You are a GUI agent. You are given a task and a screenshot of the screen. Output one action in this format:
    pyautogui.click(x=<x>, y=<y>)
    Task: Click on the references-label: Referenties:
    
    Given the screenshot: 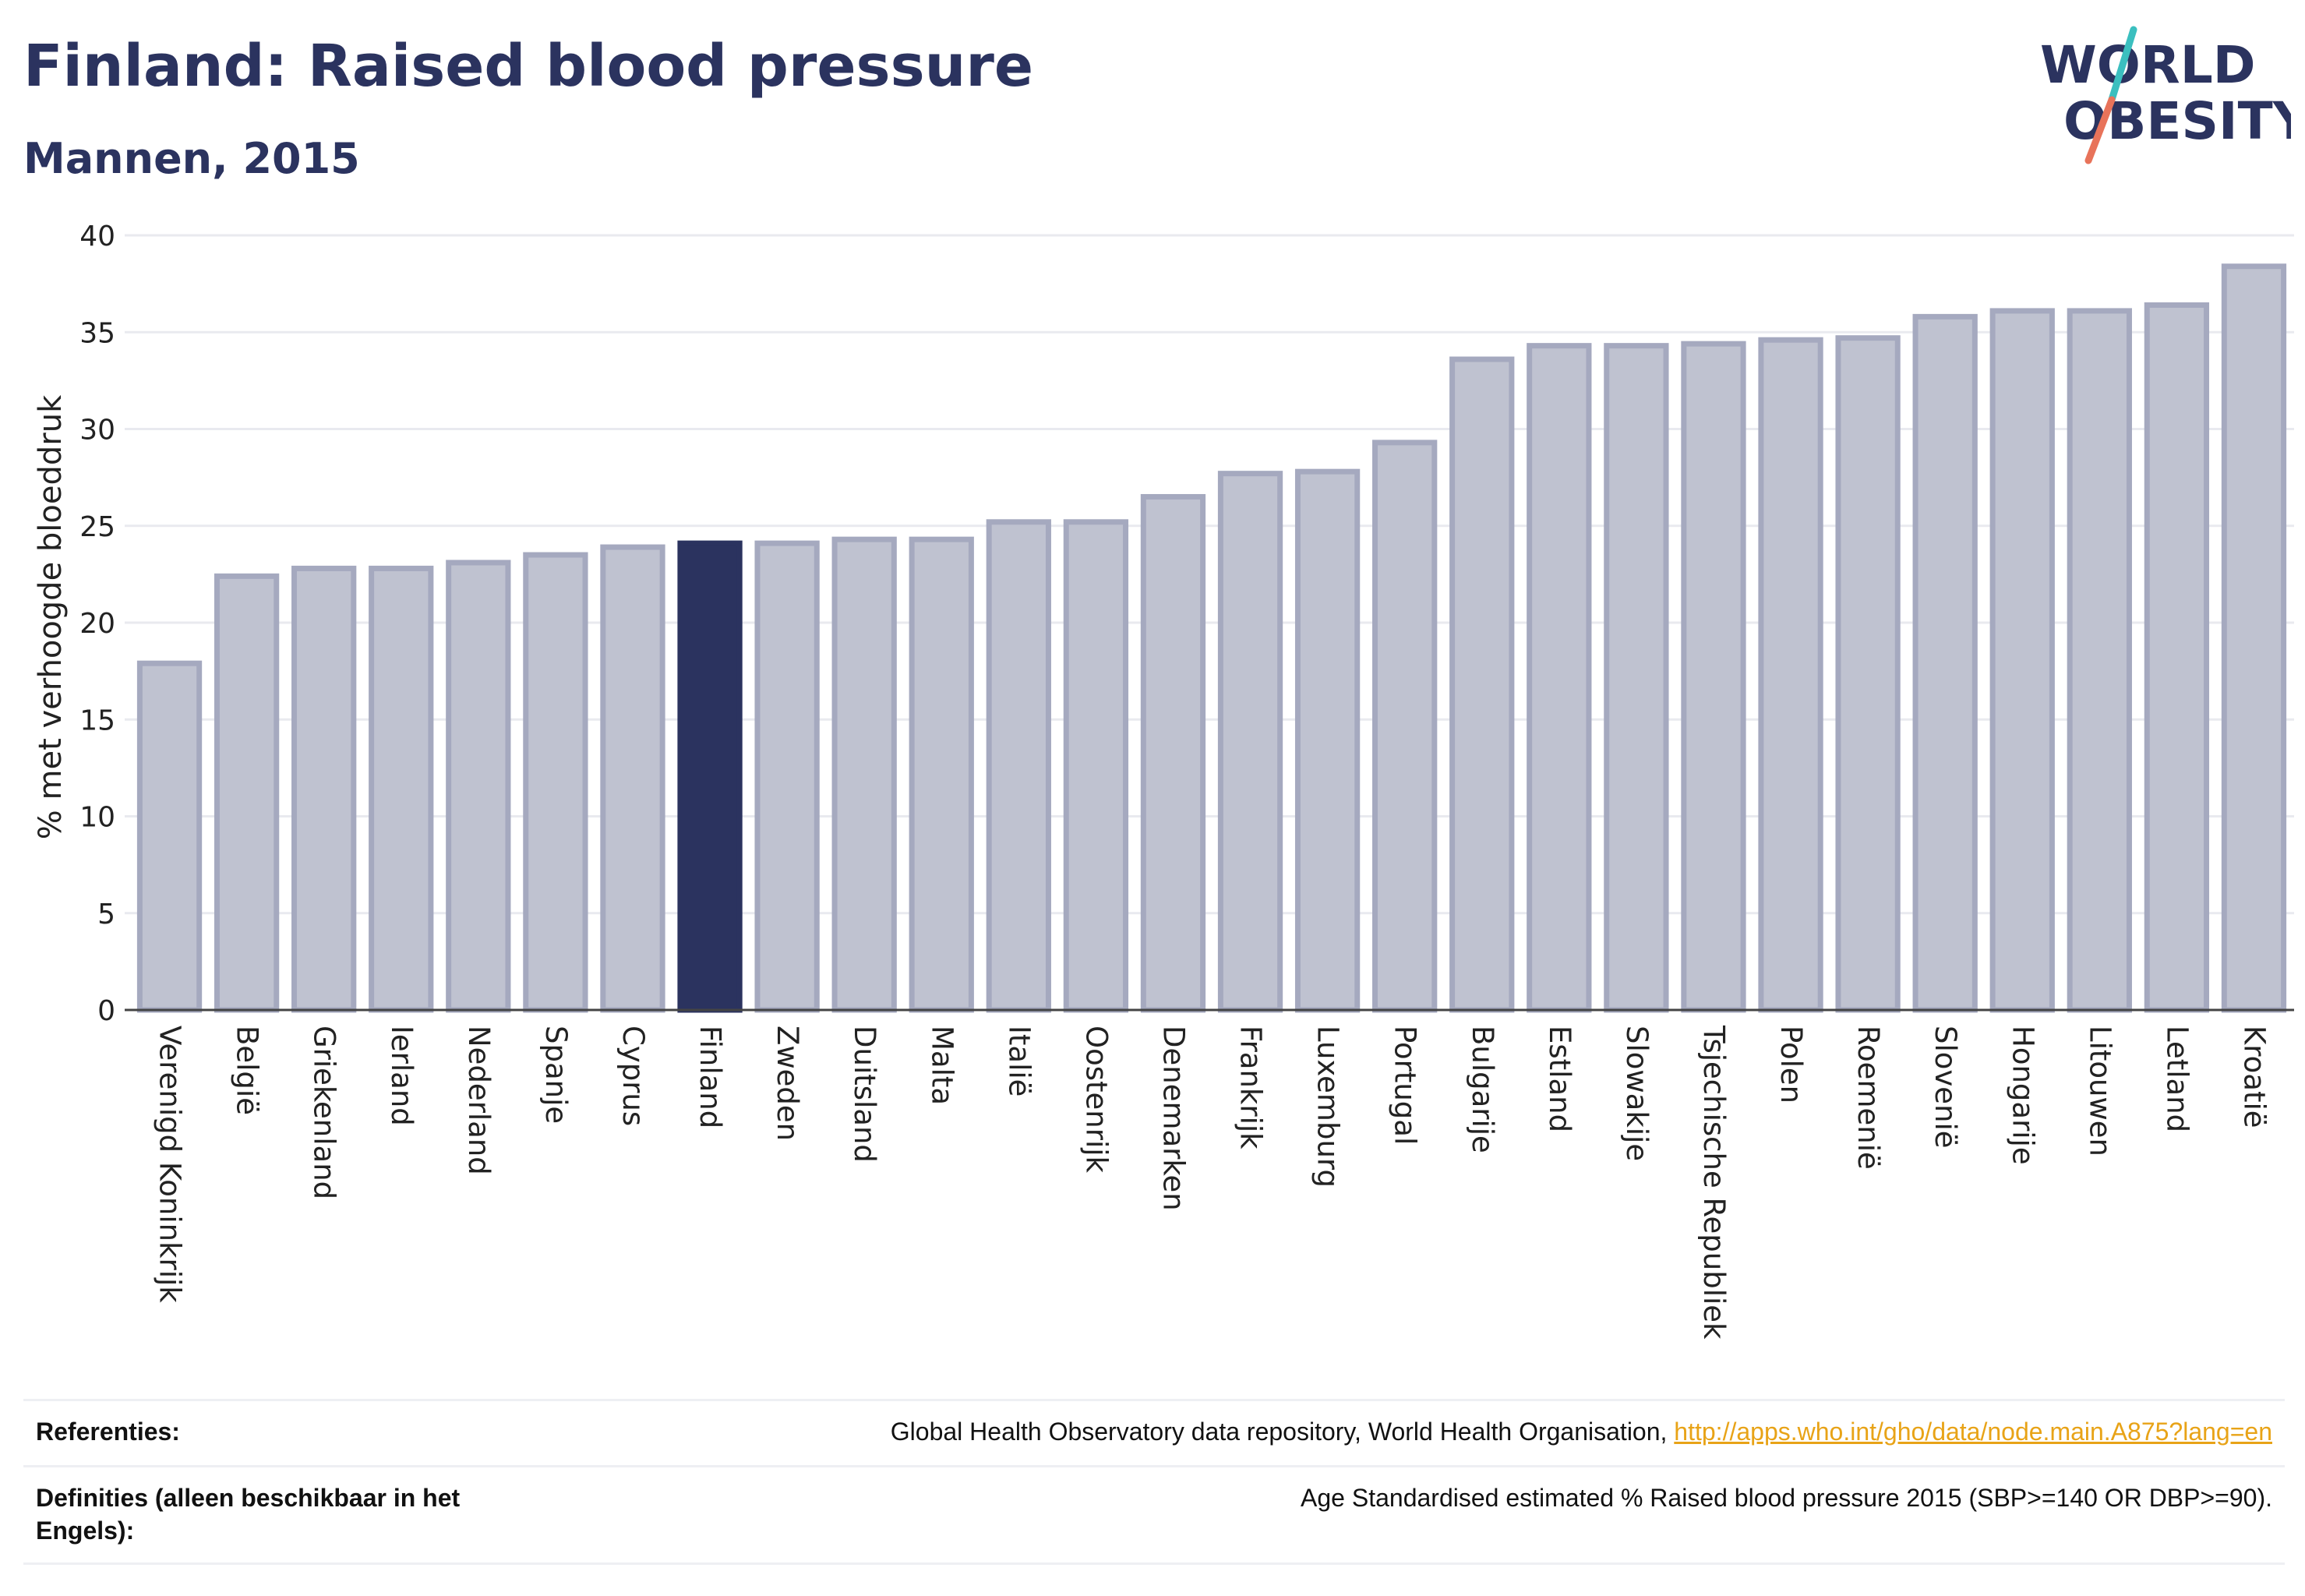 What is the action you would take?
    pyautogui.click(x=108, y=1432)
    